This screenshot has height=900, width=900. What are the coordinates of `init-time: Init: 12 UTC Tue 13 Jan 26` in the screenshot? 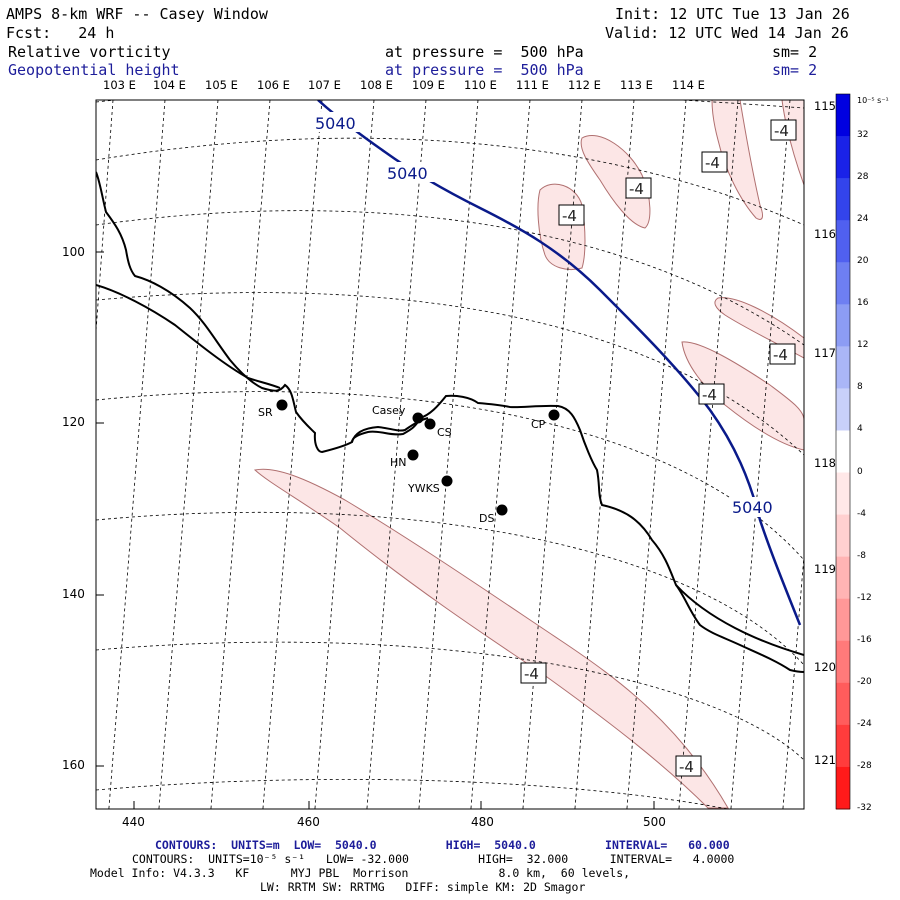 It's located at (732, 14).